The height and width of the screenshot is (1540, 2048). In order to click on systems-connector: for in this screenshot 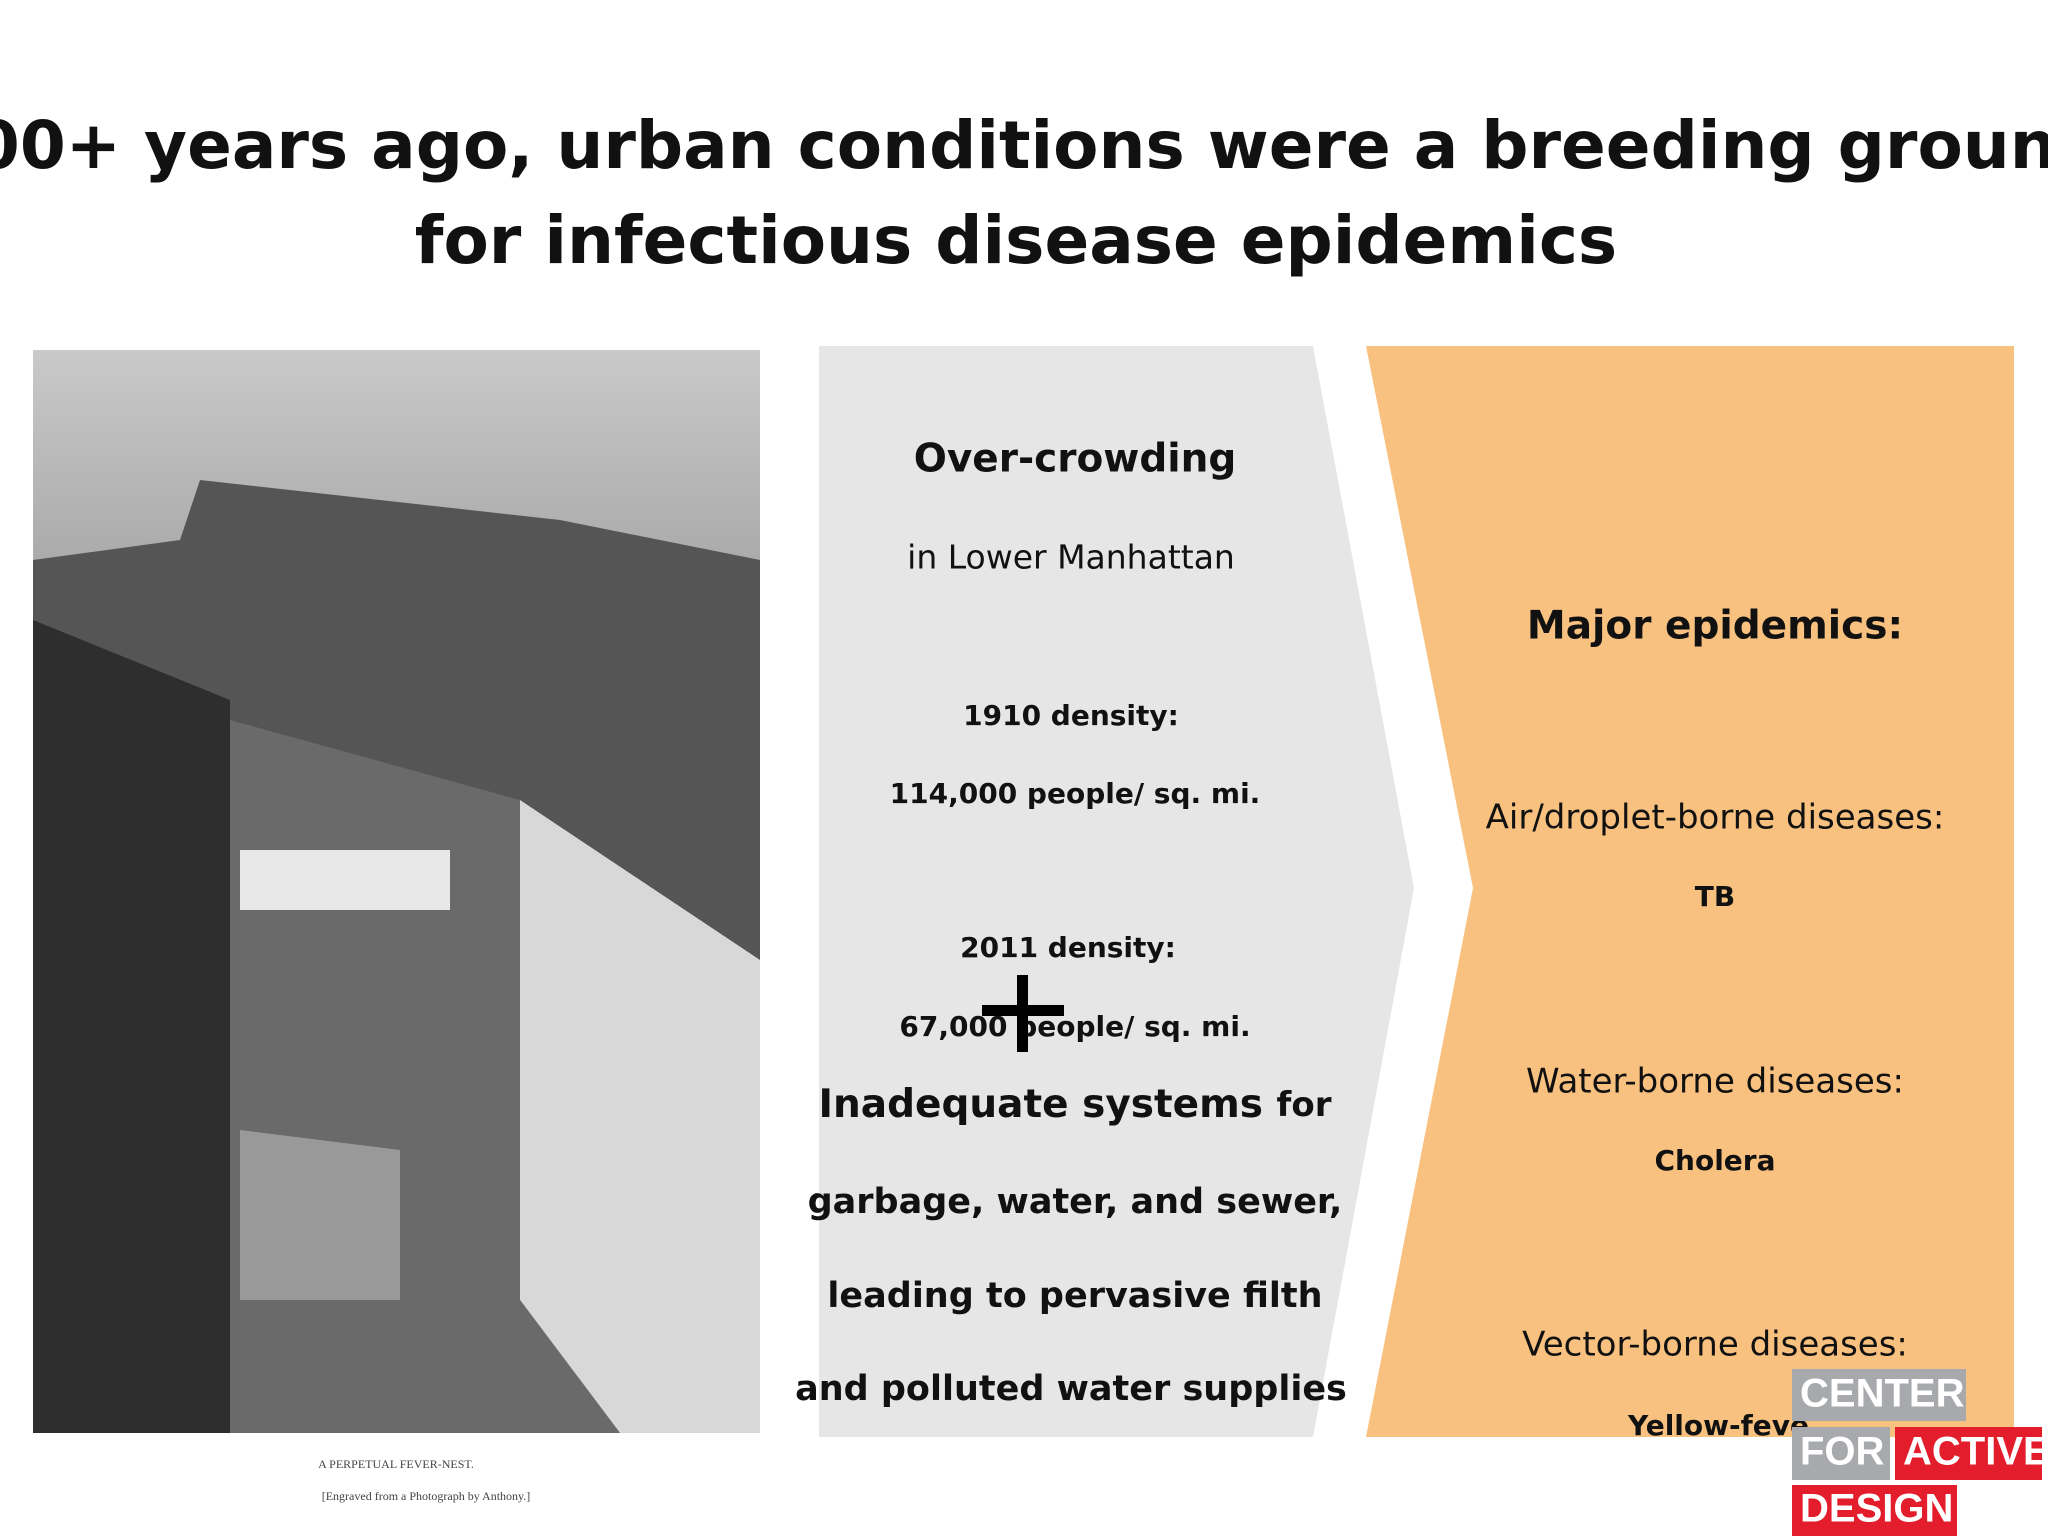, I will do `click(1304, 1105)`.